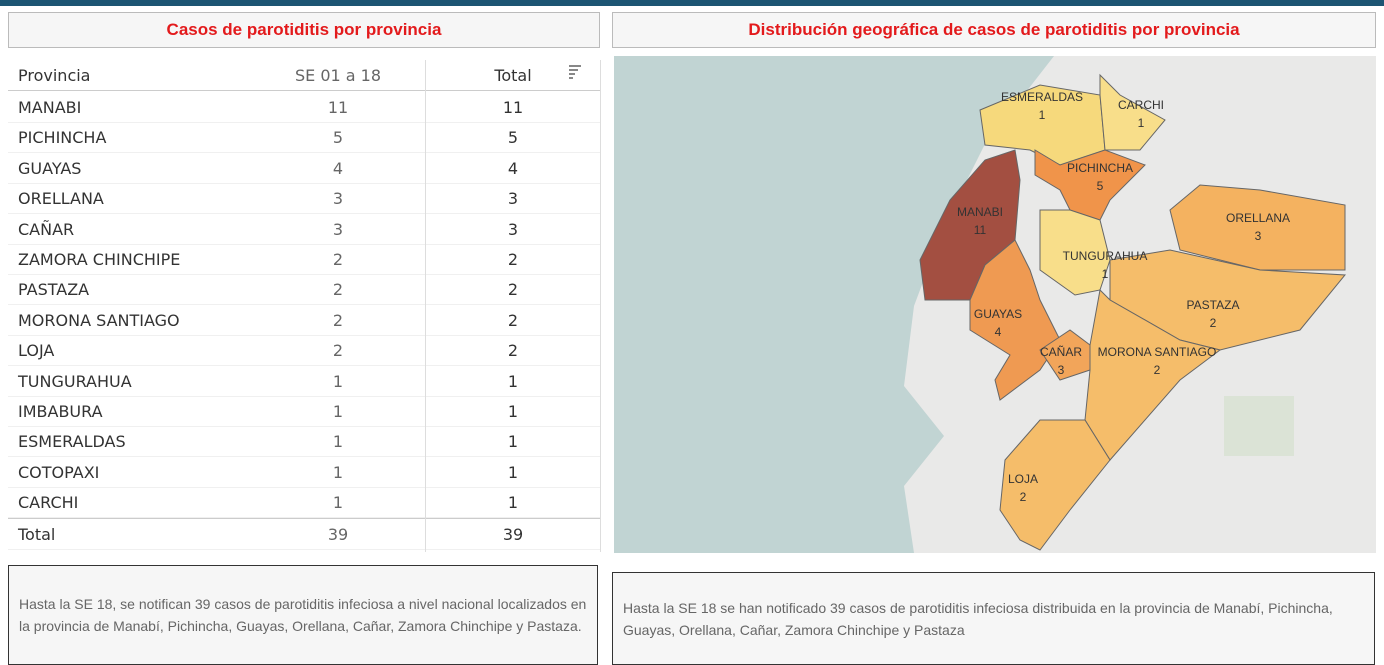  Describe the element at coordinates (304, 442) in the screenshot. I see `table-row: ESMERALDAS 1 1` at that location.